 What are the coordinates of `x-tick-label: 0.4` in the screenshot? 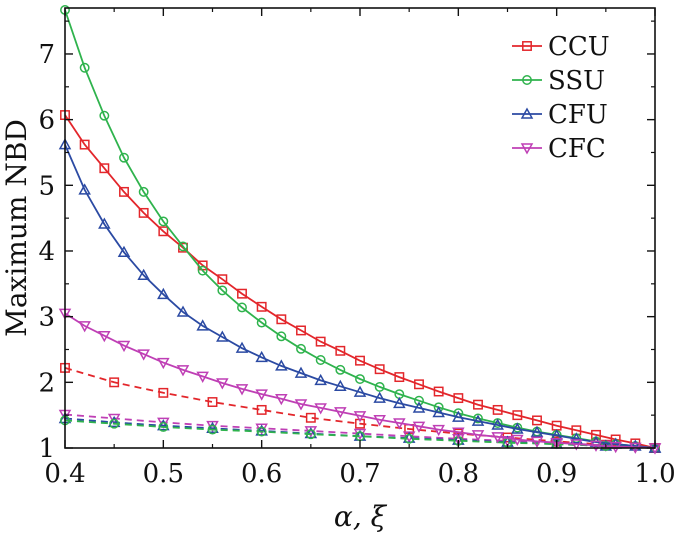 It's located at (64, 474).